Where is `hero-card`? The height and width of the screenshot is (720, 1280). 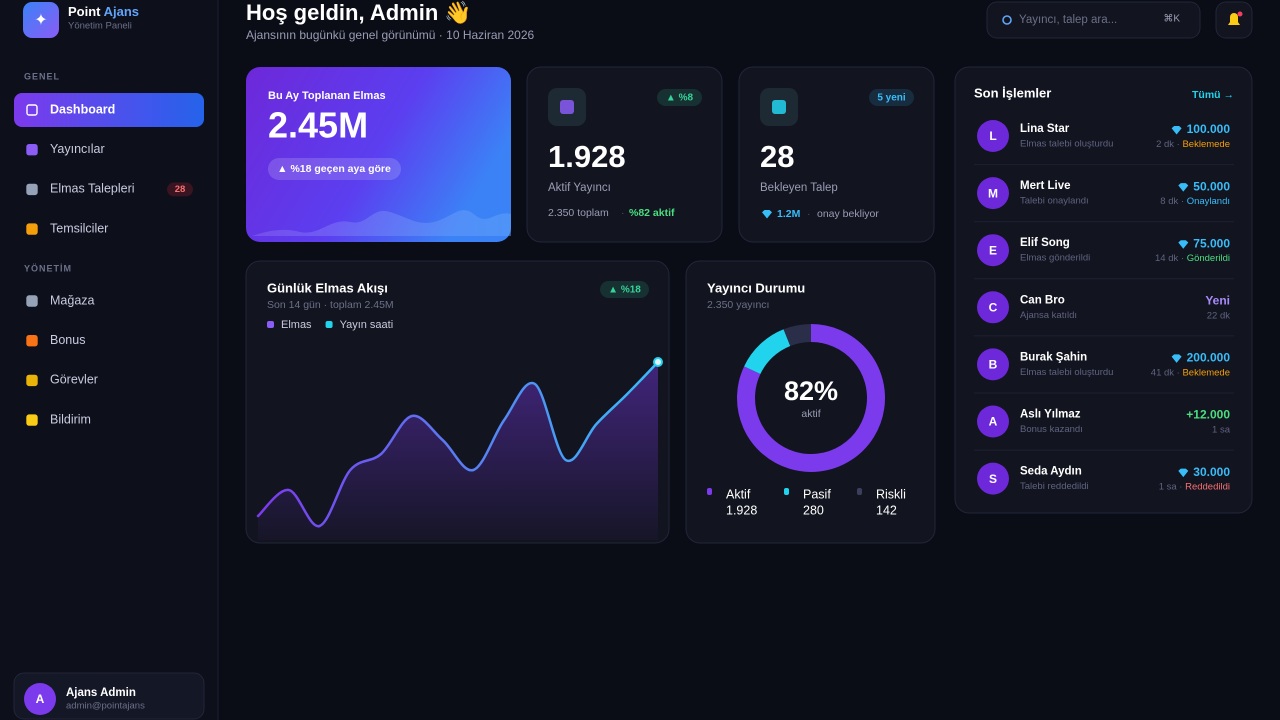 hero-card is located at coordinates (378, 154).